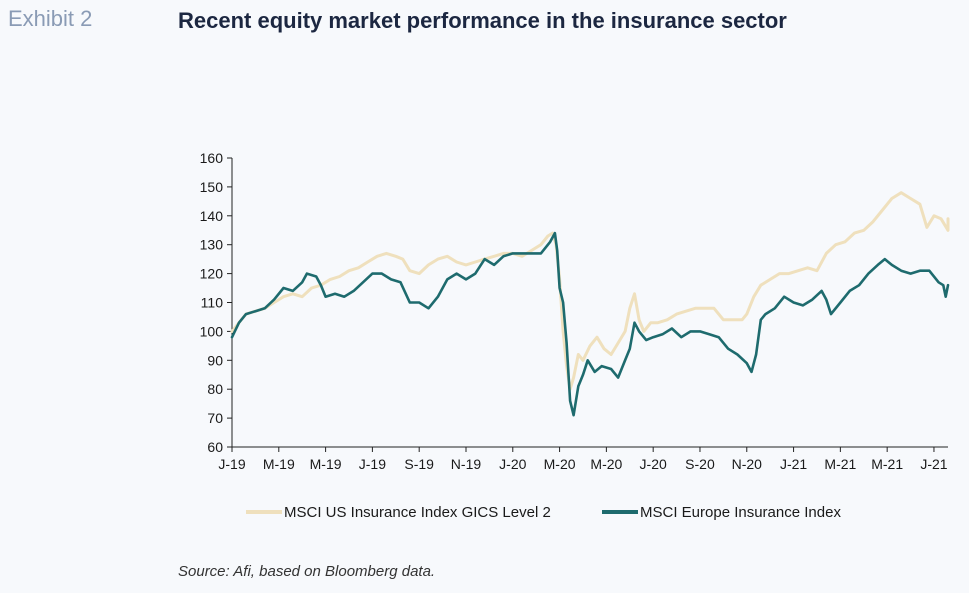 The image size is (969, 593). Describe the element at coordinates (215, 447) in the screenshot. I see `y-tick-label: 60` at that location.